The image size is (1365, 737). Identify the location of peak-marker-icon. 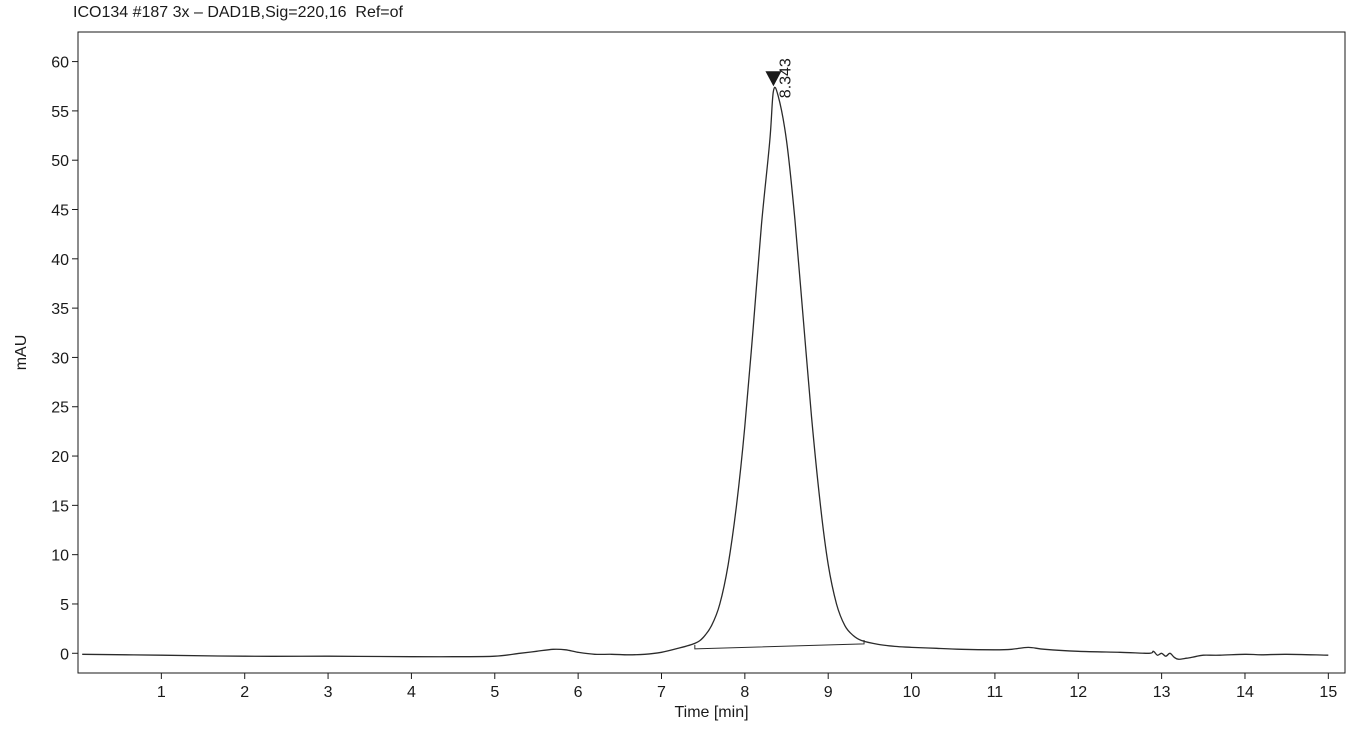
(773, 79).